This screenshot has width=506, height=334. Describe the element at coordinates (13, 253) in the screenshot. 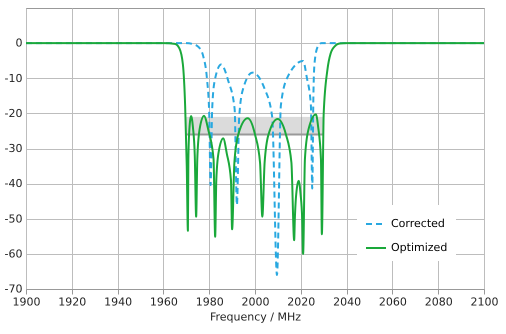

I see `y-tick-label: -60` at that location.